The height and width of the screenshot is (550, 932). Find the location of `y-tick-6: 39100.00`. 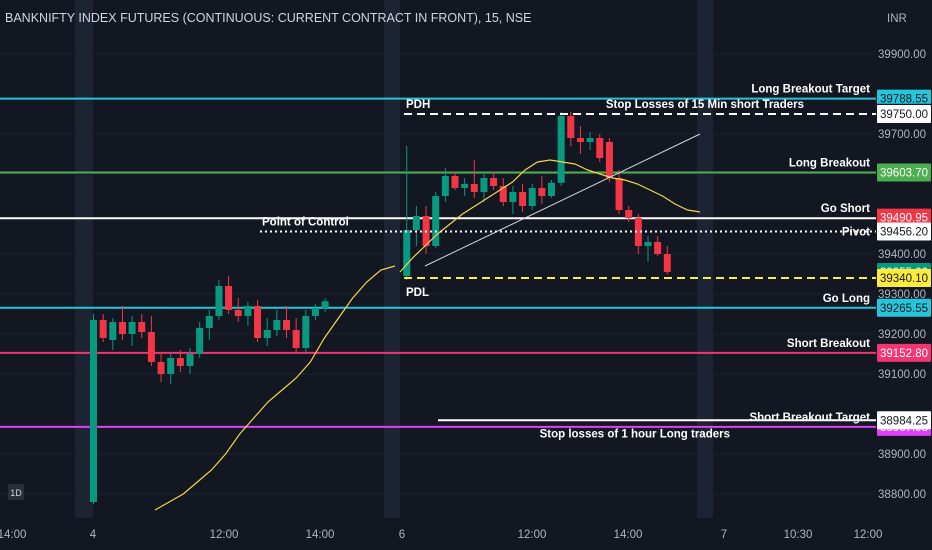

y-tick-6: 39100.00 is located at coordinates (902, 375).